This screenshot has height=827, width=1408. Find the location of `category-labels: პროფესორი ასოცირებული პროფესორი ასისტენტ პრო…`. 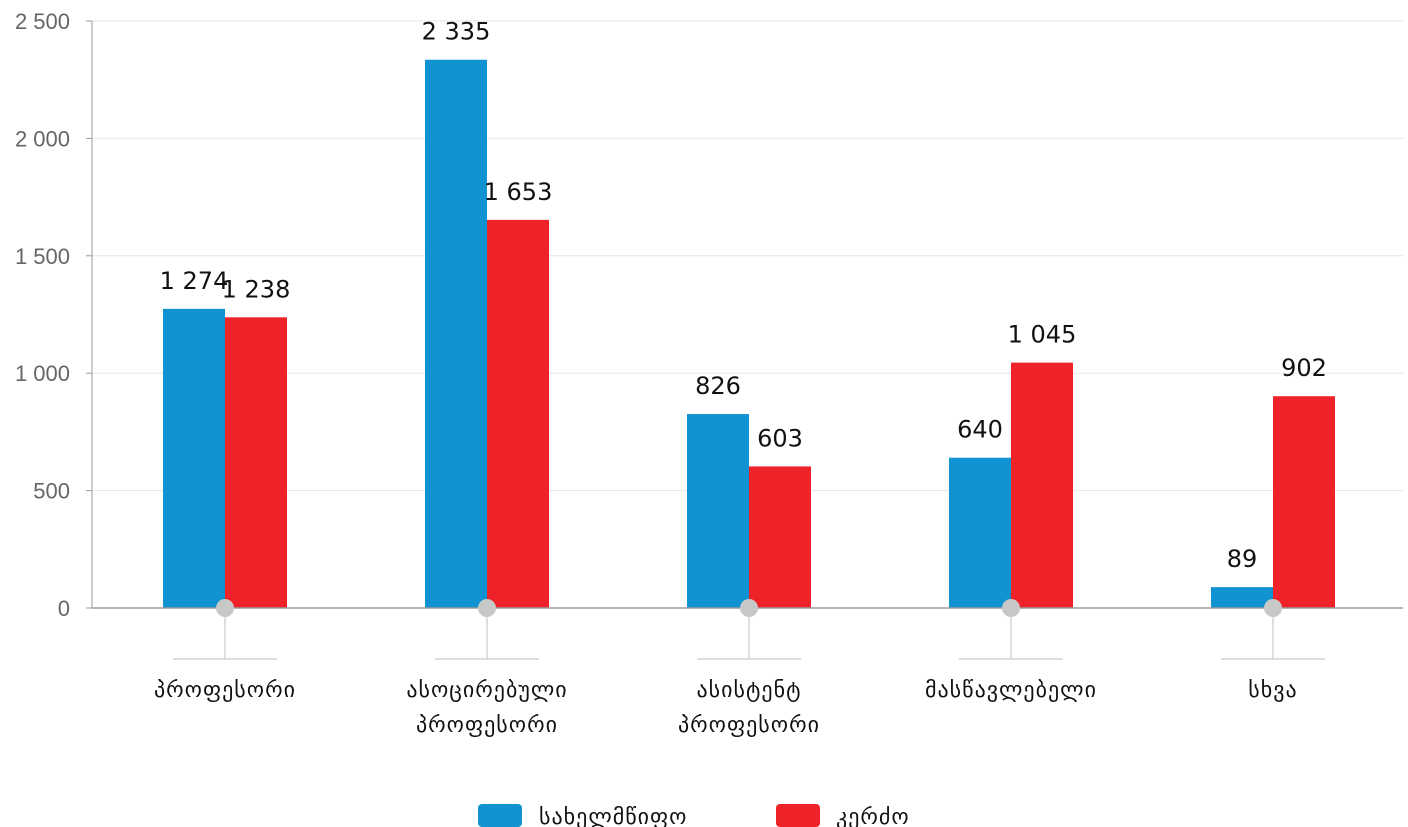

category-labels: პროფესორი ასოცირებული პროფესორი ასისტენტ პრო… is located at coordinates (725, 708).